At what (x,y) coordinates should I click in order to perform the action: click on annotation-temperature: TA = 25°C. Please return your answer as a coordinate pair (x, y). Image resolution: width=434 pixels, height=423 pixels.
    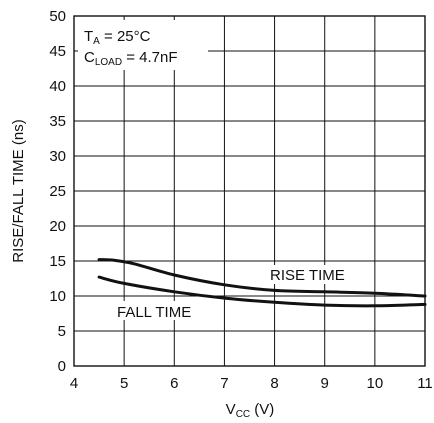
    Looking at the image, I should click on (117, 37).